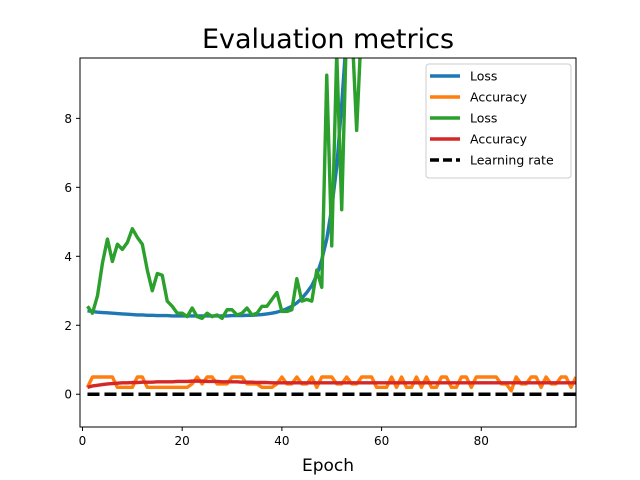 The width and height of the screenshot is (640, 480). Describe the element at coordinates (68, 257) in the screenshot. I see `y-tick-label: 4` at that location.